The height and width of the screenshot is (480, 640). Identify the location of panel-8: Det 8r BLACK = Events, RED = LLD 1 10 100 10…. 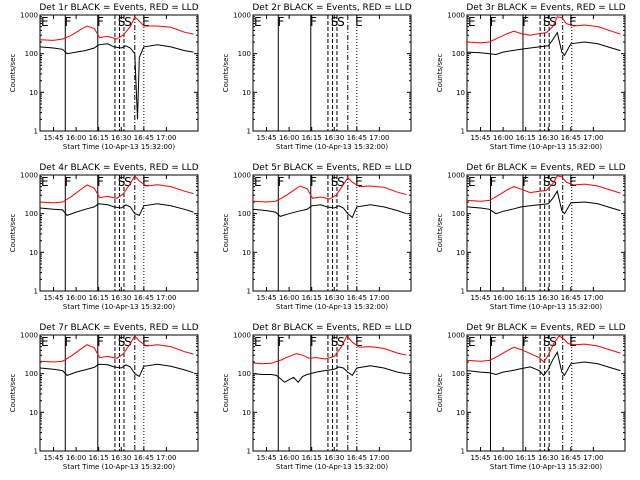
(317, 397).